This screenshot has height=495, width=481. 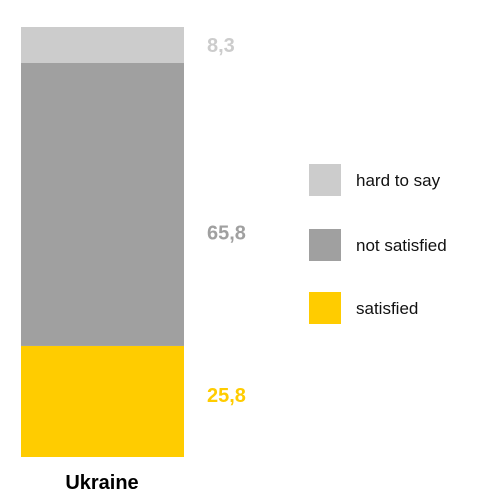 I want to click on legend-swatch-satisfied, so click(x=325, y=308).